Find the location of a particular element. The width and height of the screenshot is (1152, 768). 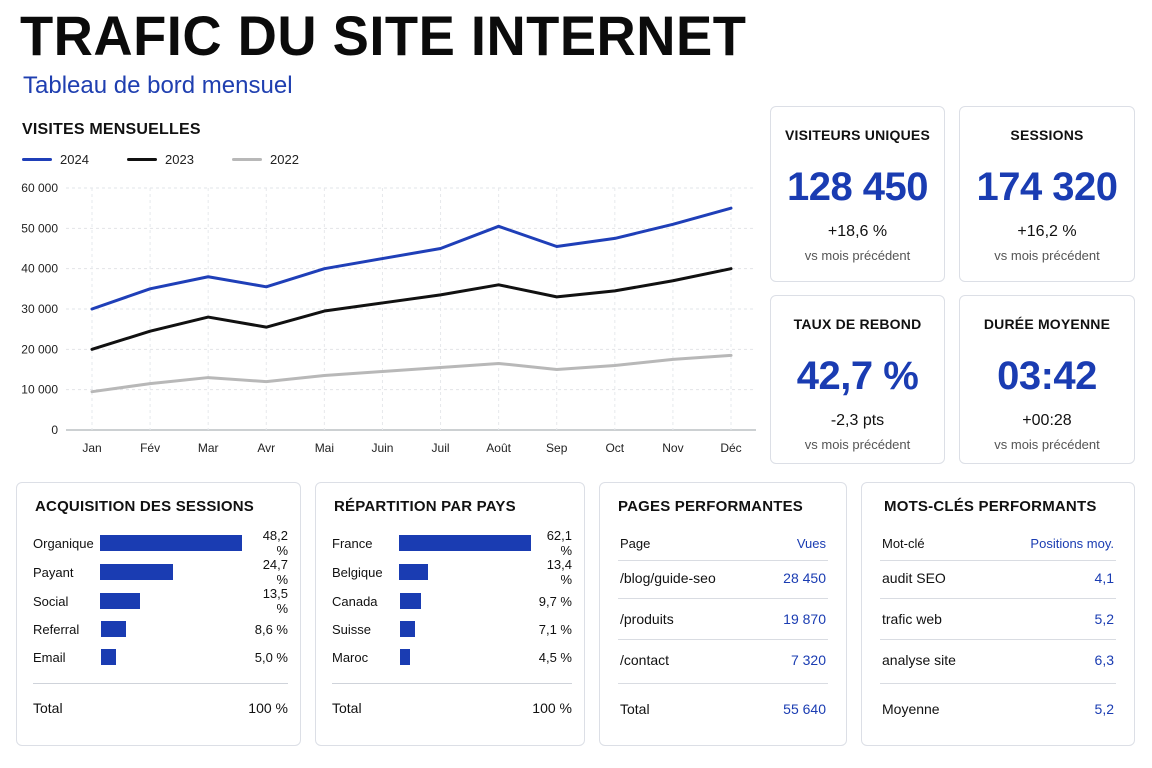

kpi-label: DURÉE MOYENNE is located at coordinates (1047, 324).